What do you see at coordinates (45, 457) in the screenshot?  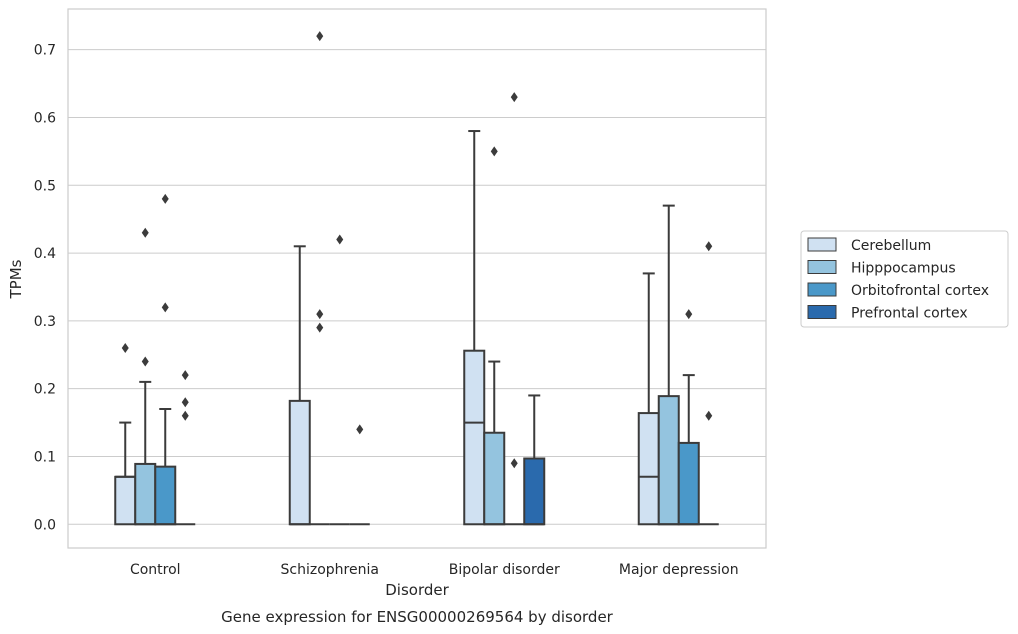 I see `y-tick-label: 0.1` at bounding box center [45, 457].